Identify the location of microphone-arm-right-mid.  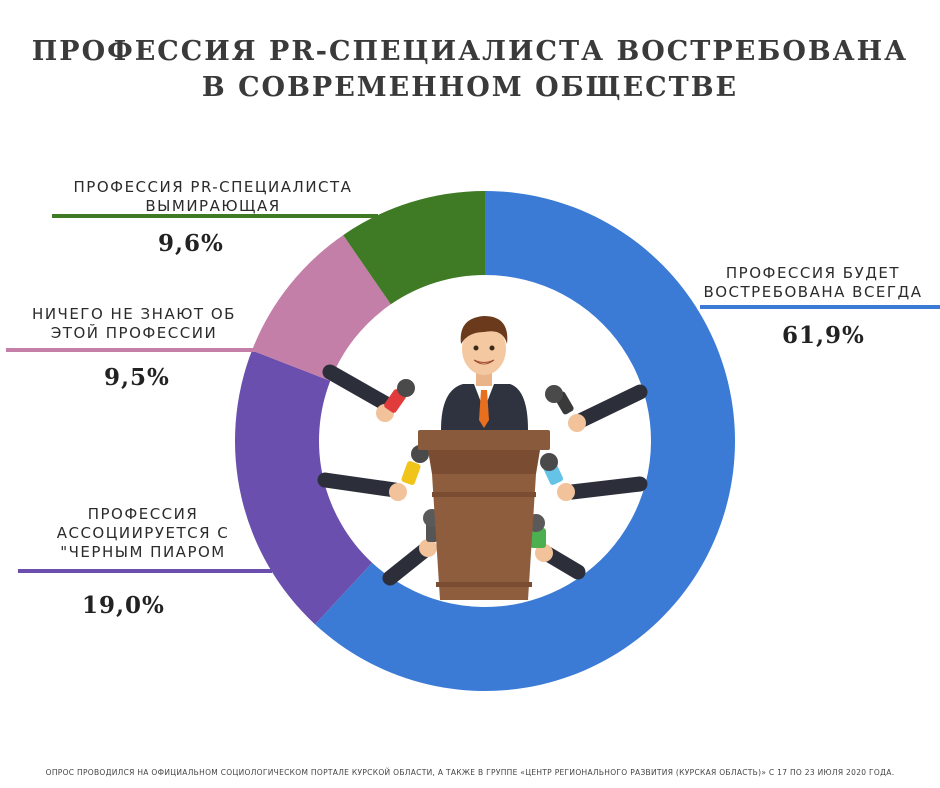
(594, 477).